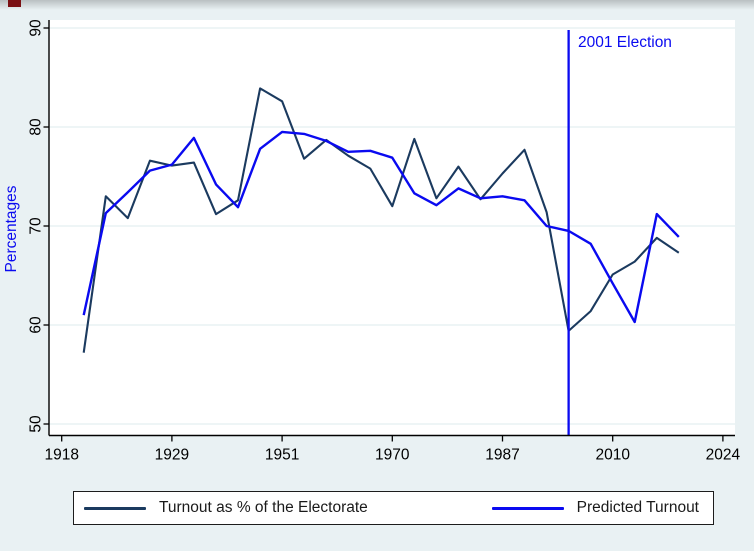  I want to click on svg-text: 80, so click(36, 127).